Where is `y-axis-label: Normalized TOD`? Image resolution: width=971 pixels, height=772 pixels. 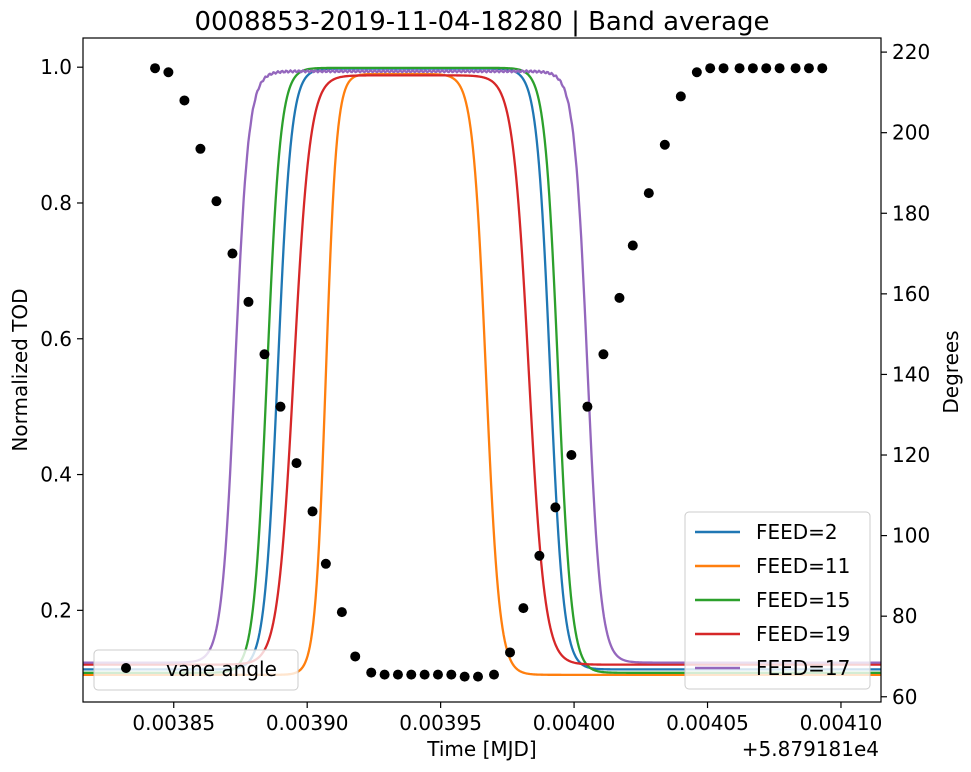 y-axis-label: Normalized TOD is located at coordinates (20, 369).